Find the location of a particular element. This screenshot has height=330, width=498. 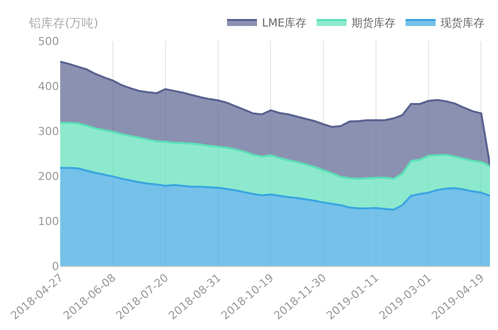

y-axis-title: 铝库存(万吨) is located at coordinates (63, 23).